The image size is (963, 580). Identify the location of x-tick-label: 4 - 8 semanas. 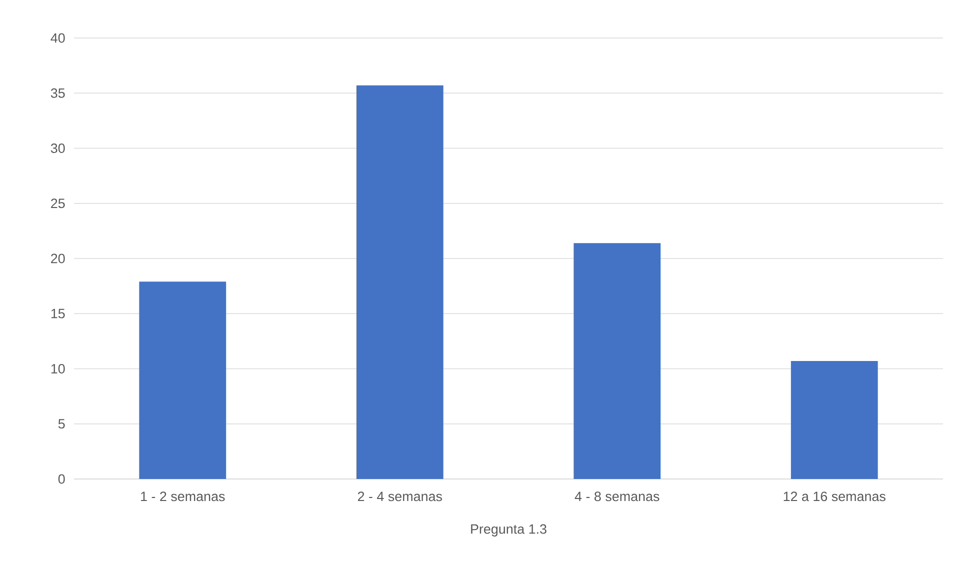
(617, 497).